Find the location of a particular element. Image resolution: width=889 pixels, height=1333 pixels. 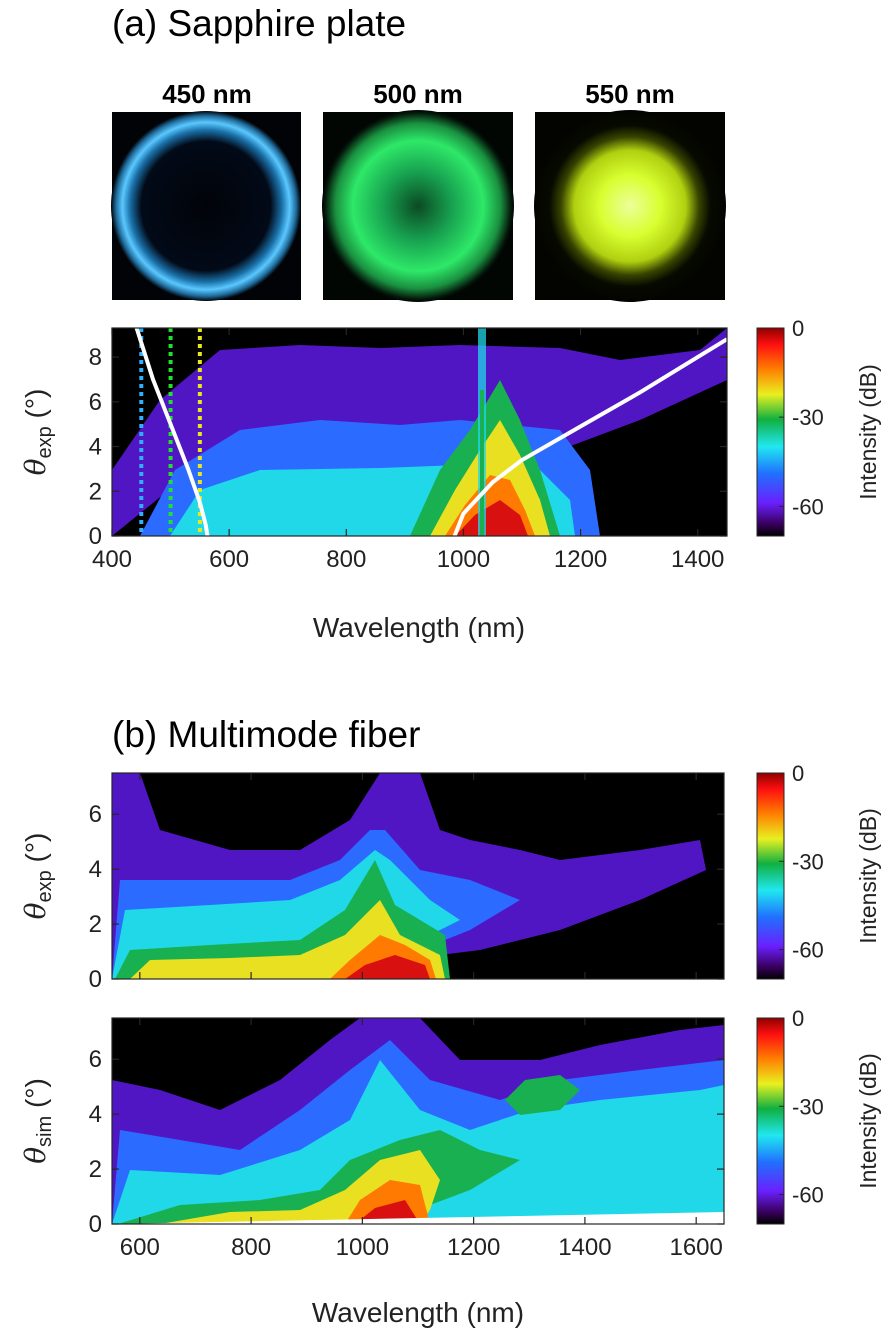

x-tick-label: 1600 is located at coordinates (695, 1247).